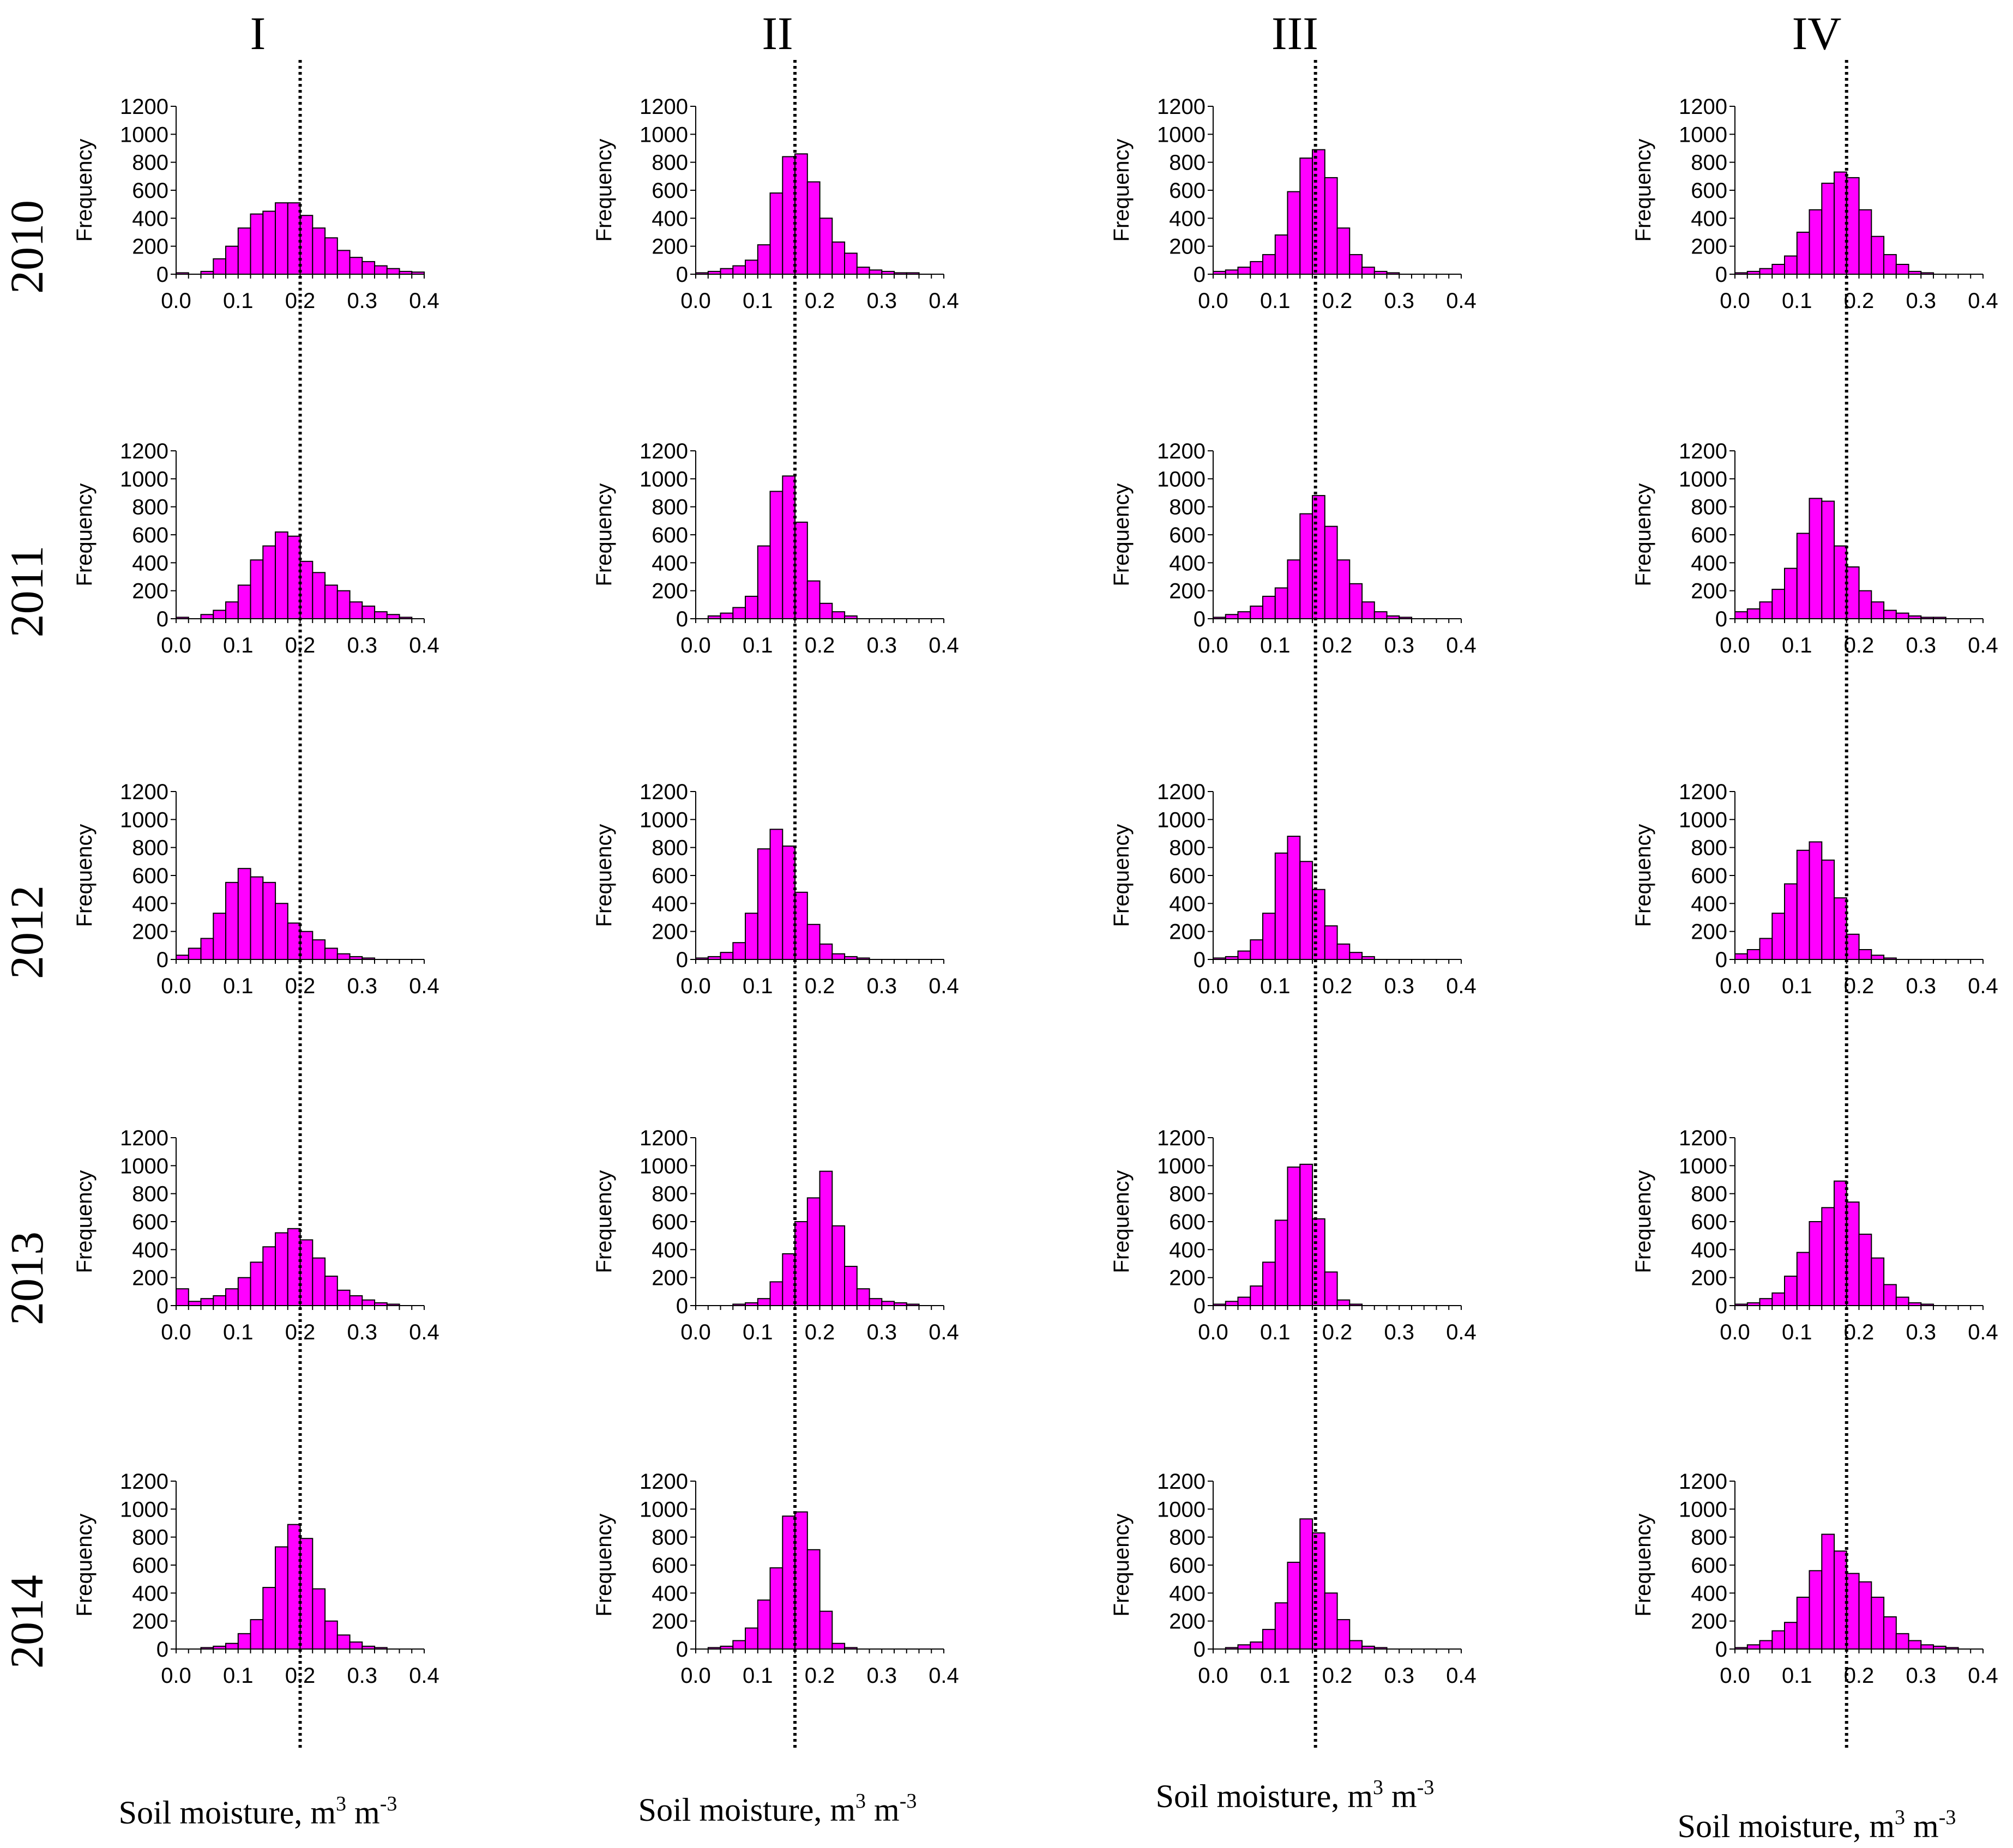 The height and width of the screenshot is (1848, 2013). I want to click on row-label-2012: 2012, so click(27, 932).